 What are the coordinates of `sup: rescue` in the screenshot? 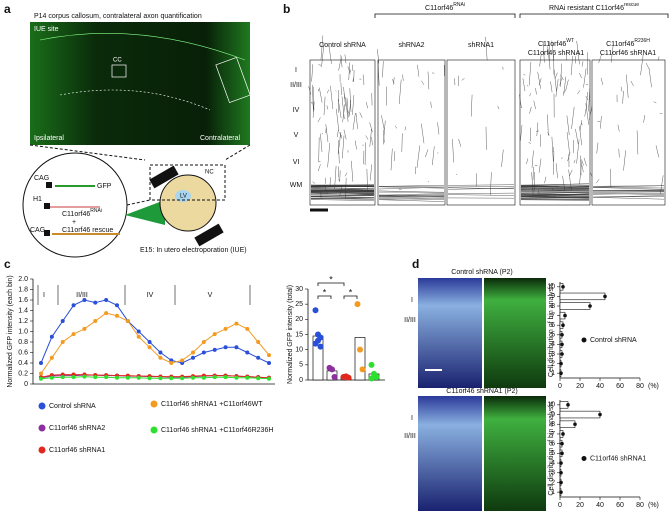 It's located at (631, 5).